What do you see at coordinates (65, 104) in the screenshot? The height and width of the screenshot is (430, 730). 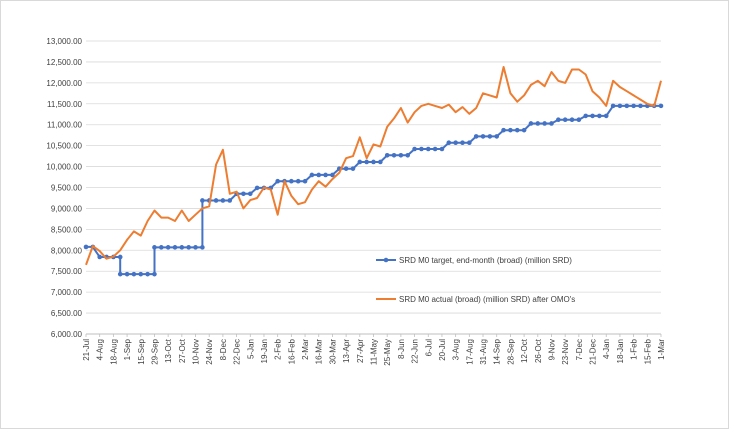 I see `y-tick-label: 11,500.00` at bounding box center [65, 104].